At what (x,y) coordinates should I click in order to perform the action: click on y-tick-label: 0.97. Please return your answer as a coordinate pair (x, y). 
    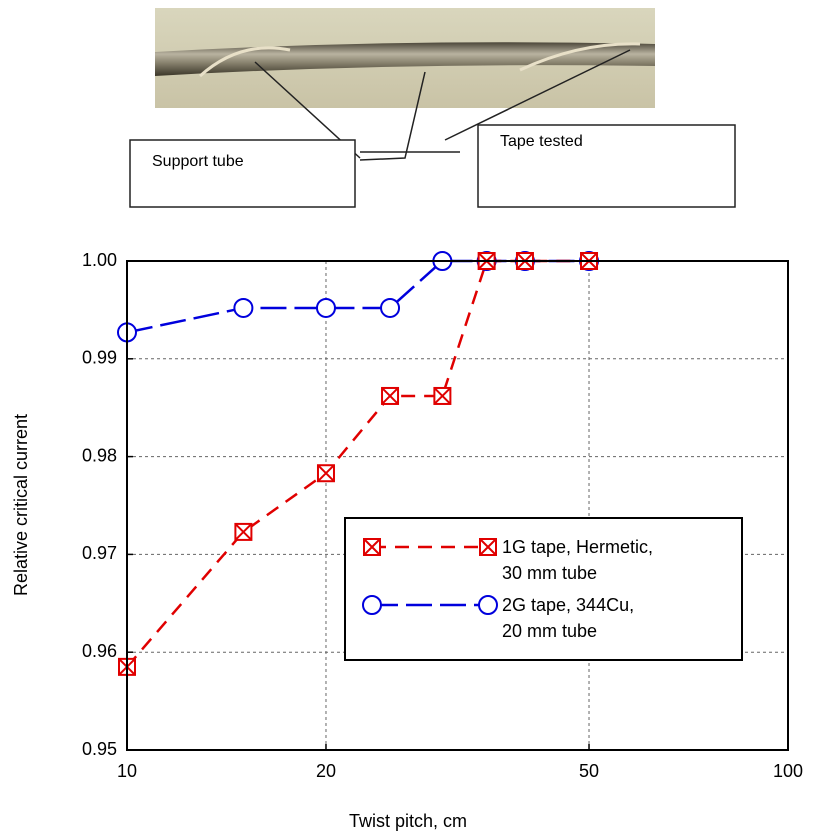
    Looking at the image, I should click on (99, 553).